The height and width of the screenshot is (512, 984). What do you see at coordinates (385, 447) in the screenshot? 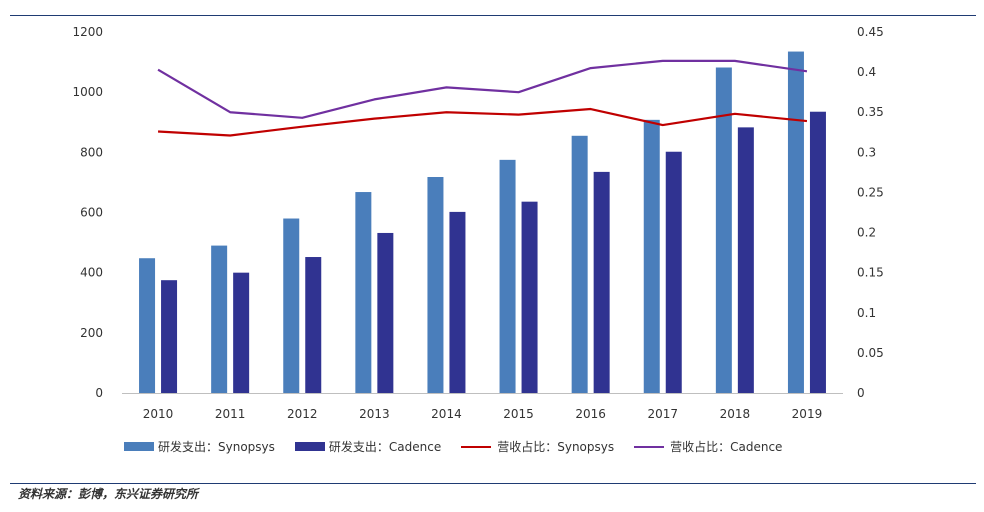
I see `legend-label-cadence-rd: 研发支出：Cadence` at bounding box center [385, 447].